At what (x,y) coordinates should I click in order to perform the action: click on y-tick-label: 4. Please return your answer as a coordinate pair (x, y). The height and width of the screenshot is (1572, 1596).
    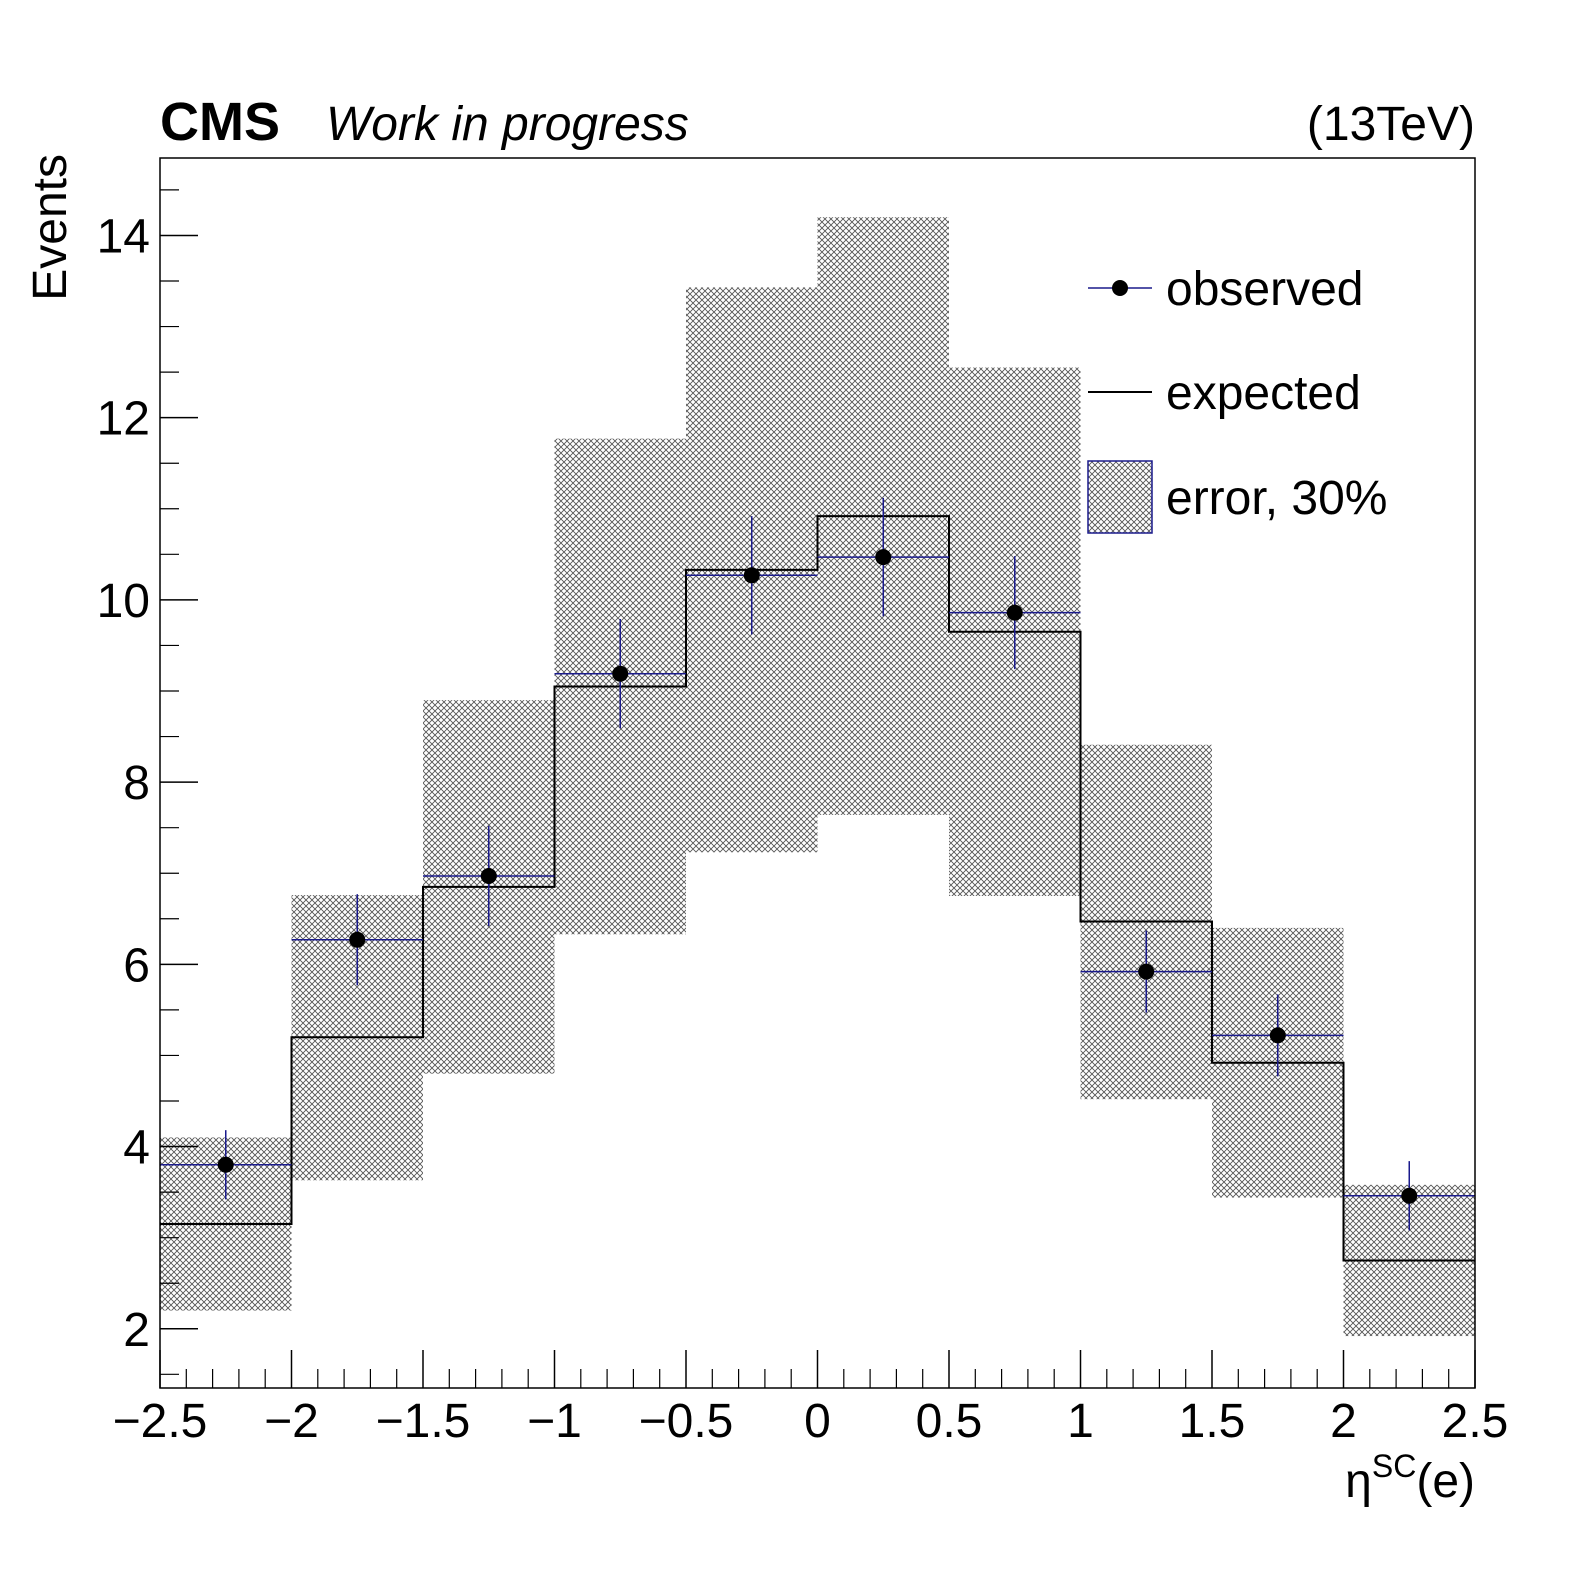
    Looking at the image, I should click on (136, 1148).